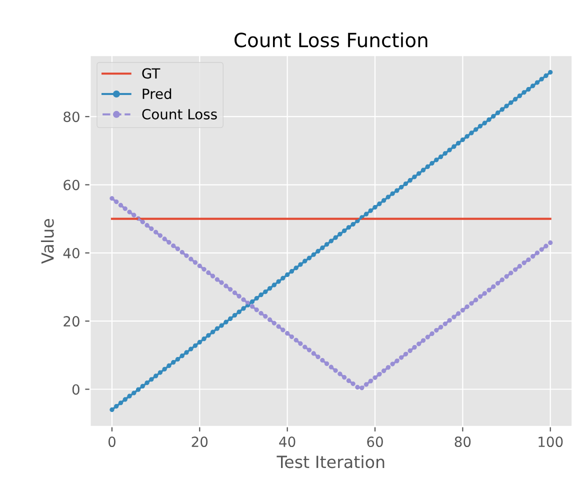 The height and width of the screenshot is (482, 581). What do you see at coordinates (72, 185) in the screenshot?
I see `y-tick-label: 60` at bounding box center [72, 185].